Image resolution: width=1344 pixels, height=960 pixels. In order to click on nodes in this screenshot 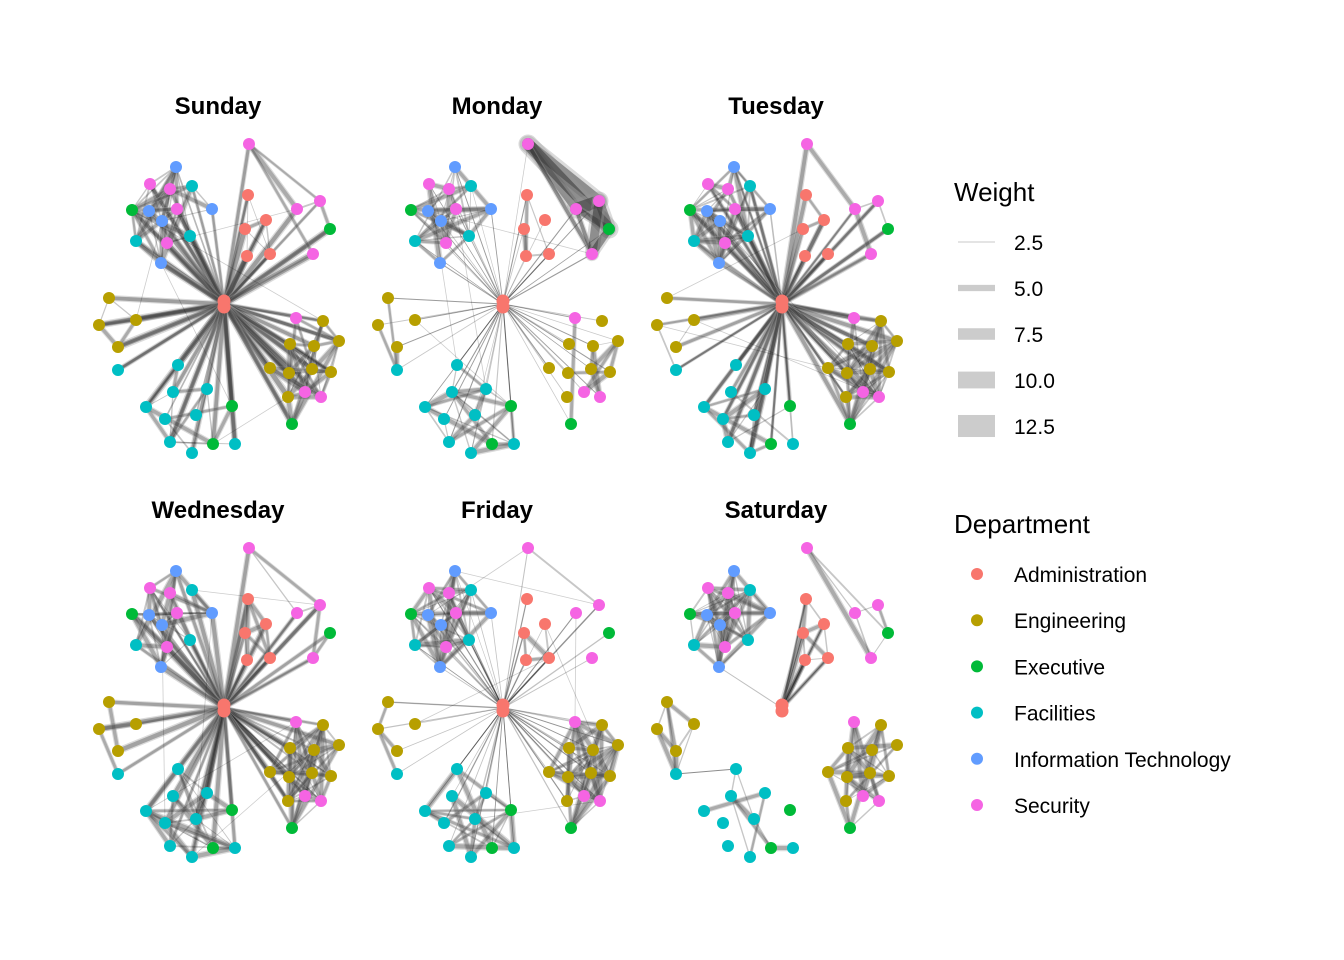, I will do `click(219, 702)`.